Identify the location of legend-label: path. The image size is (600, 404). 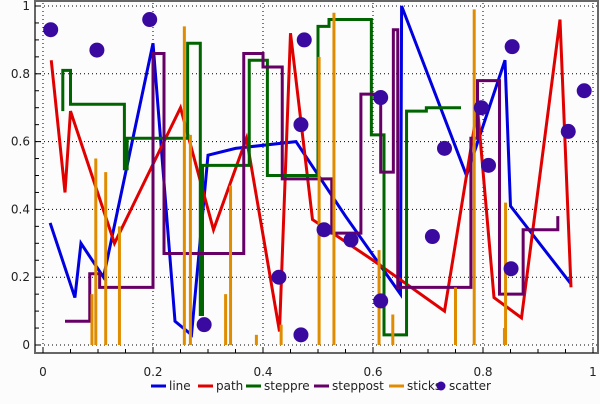
(229, 386).